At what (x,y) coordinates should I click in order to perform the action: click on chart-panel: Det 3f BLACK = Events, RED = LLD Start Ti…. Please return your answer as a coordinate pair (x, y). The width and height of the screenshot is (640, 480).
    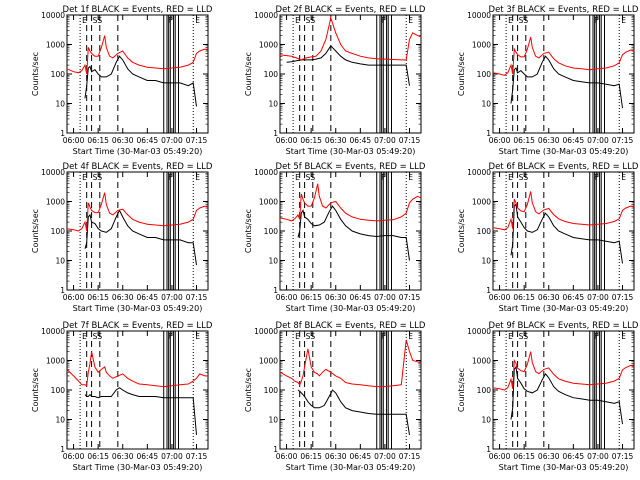
    Looking at the image, I should click on (548, 80).